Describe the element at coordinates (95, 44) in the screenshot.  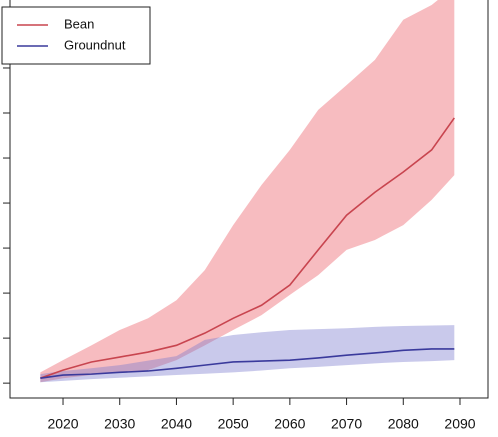
I see `legend-label: Groundnut` at that location.